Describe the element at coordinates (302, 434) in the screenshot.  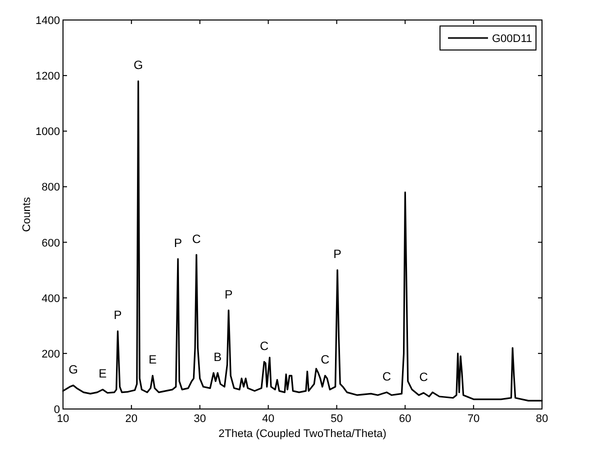
I see `x-axis-title: 2Theta (Coupled TwoTheta/Theta)` at that location.